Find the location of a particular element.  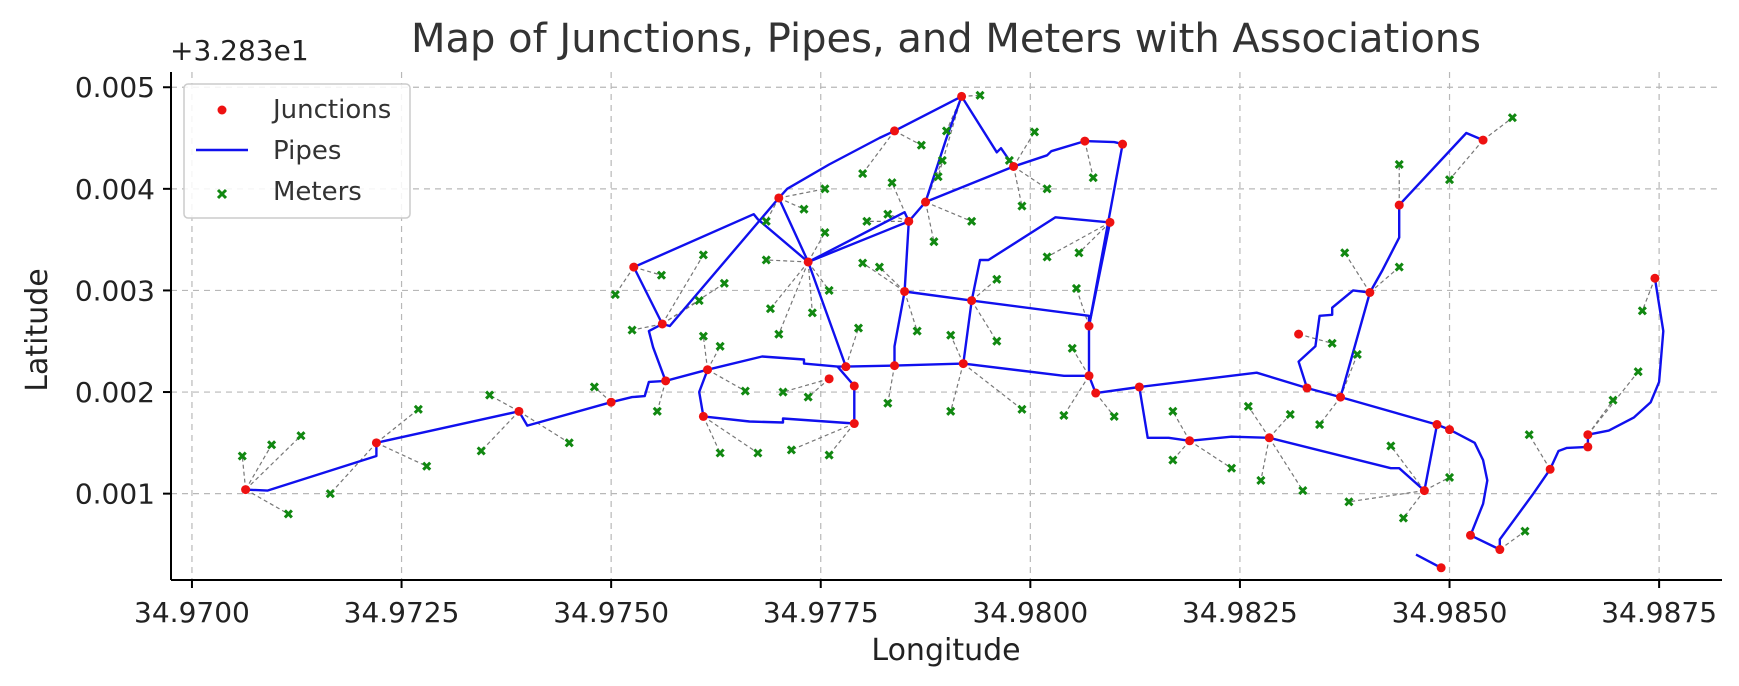

legend-meter-marker is located at coordinates (222, 194).